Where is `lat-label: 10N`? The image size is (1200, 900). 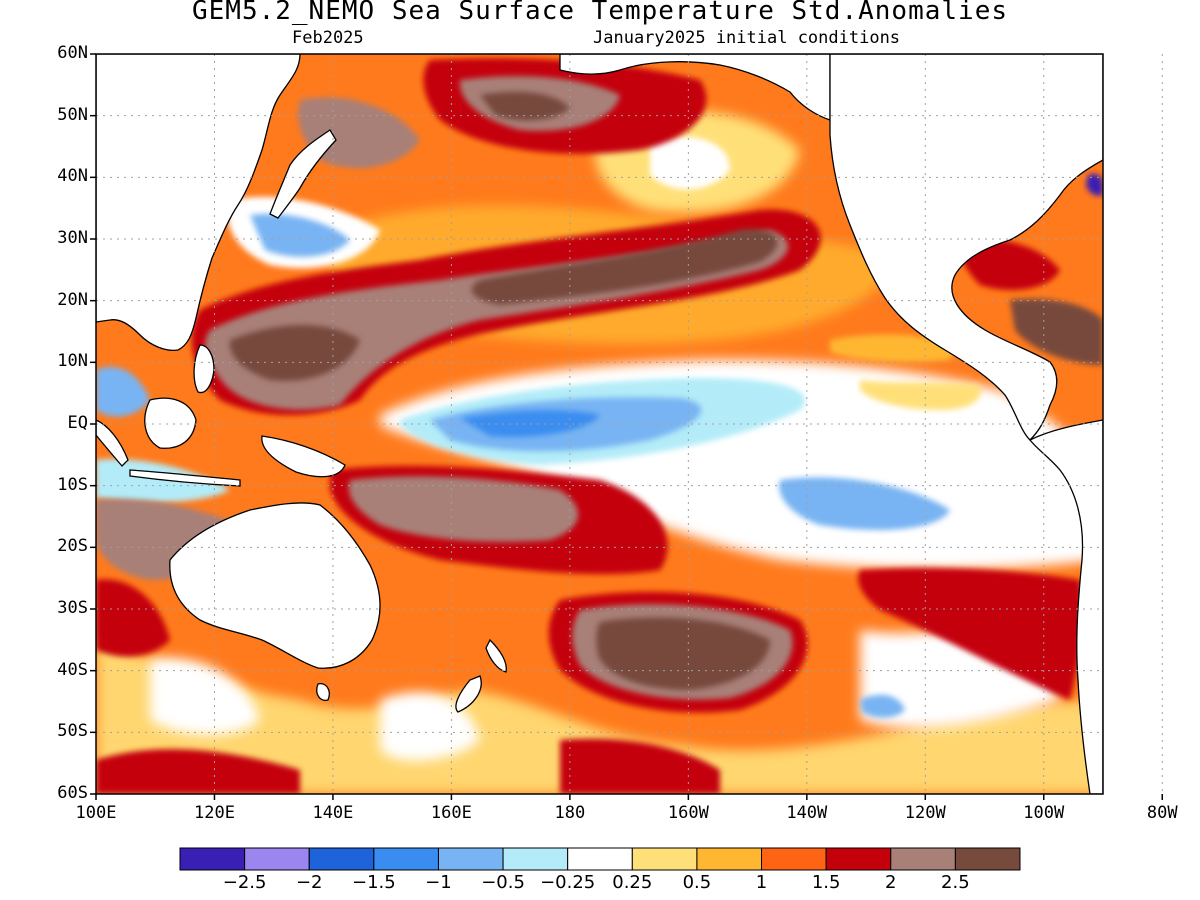 lat-label: 10N is located at coordinates (72, 361).